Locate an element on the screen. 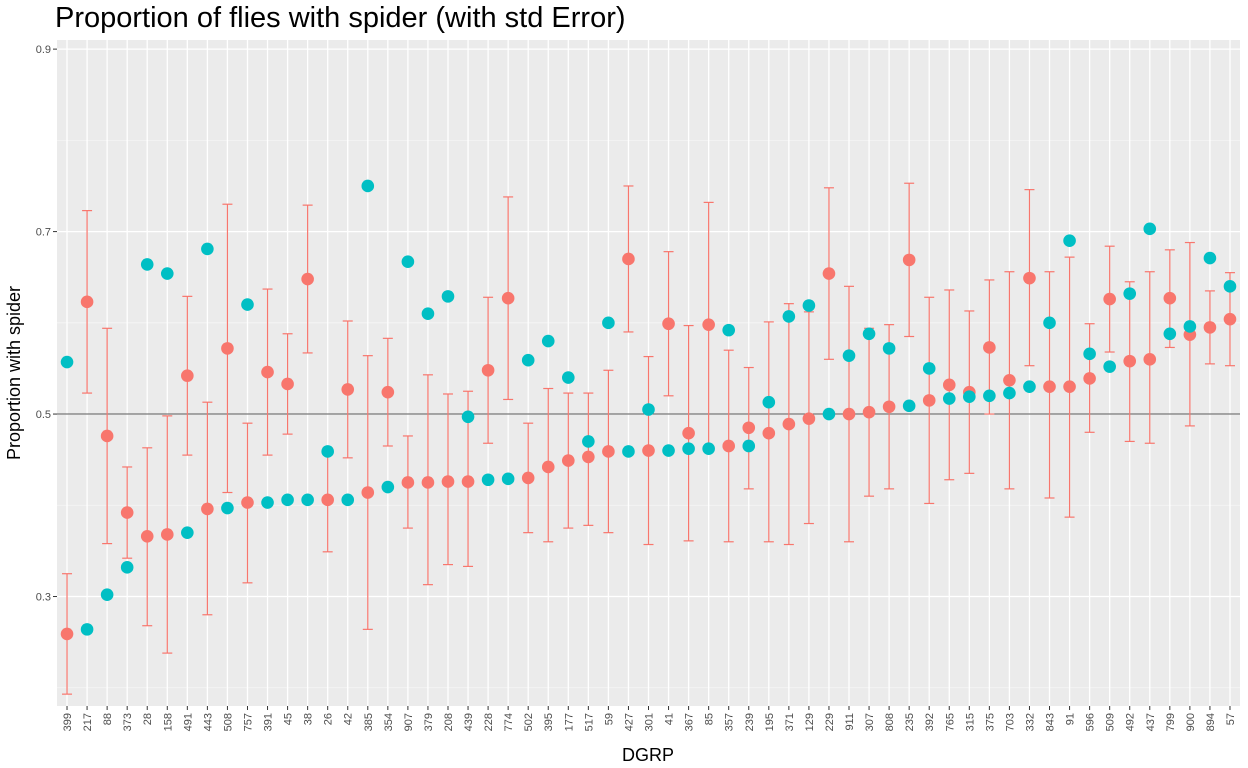 The image size is (1248, 768). x-tick-label: 45 is located at coordinates (289, 719).